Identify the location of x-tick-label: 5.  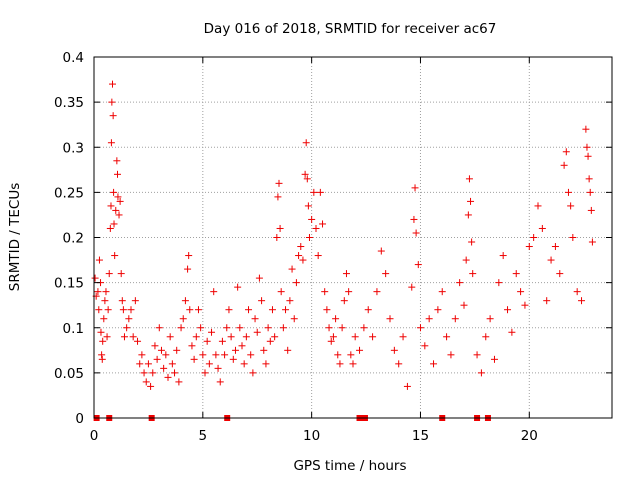
(203, 436).